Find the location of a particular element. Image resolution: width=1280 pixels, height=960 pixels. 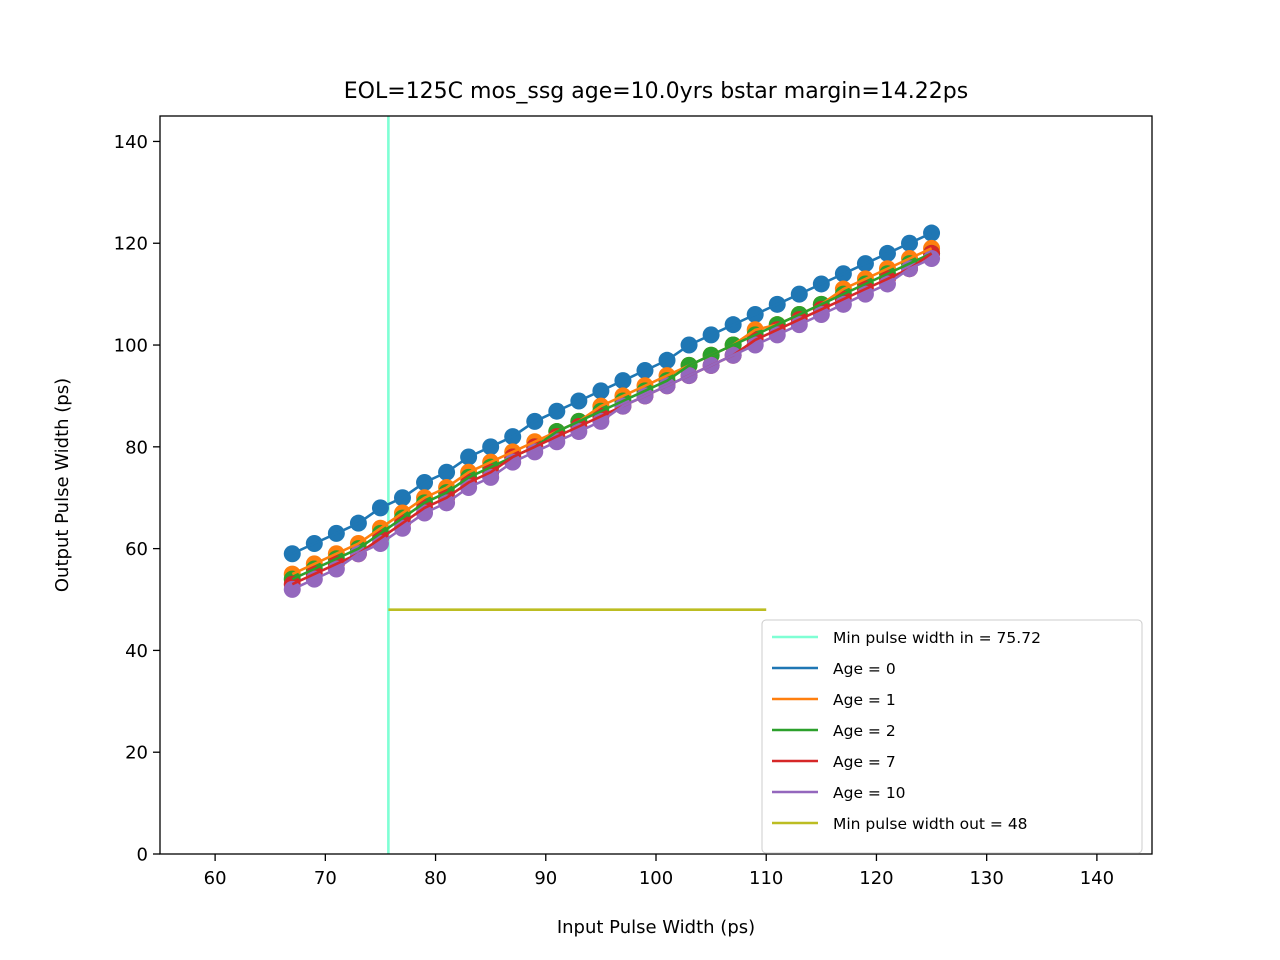

legend-entry-label: Age = 1 is located at coordinates (864, 700).